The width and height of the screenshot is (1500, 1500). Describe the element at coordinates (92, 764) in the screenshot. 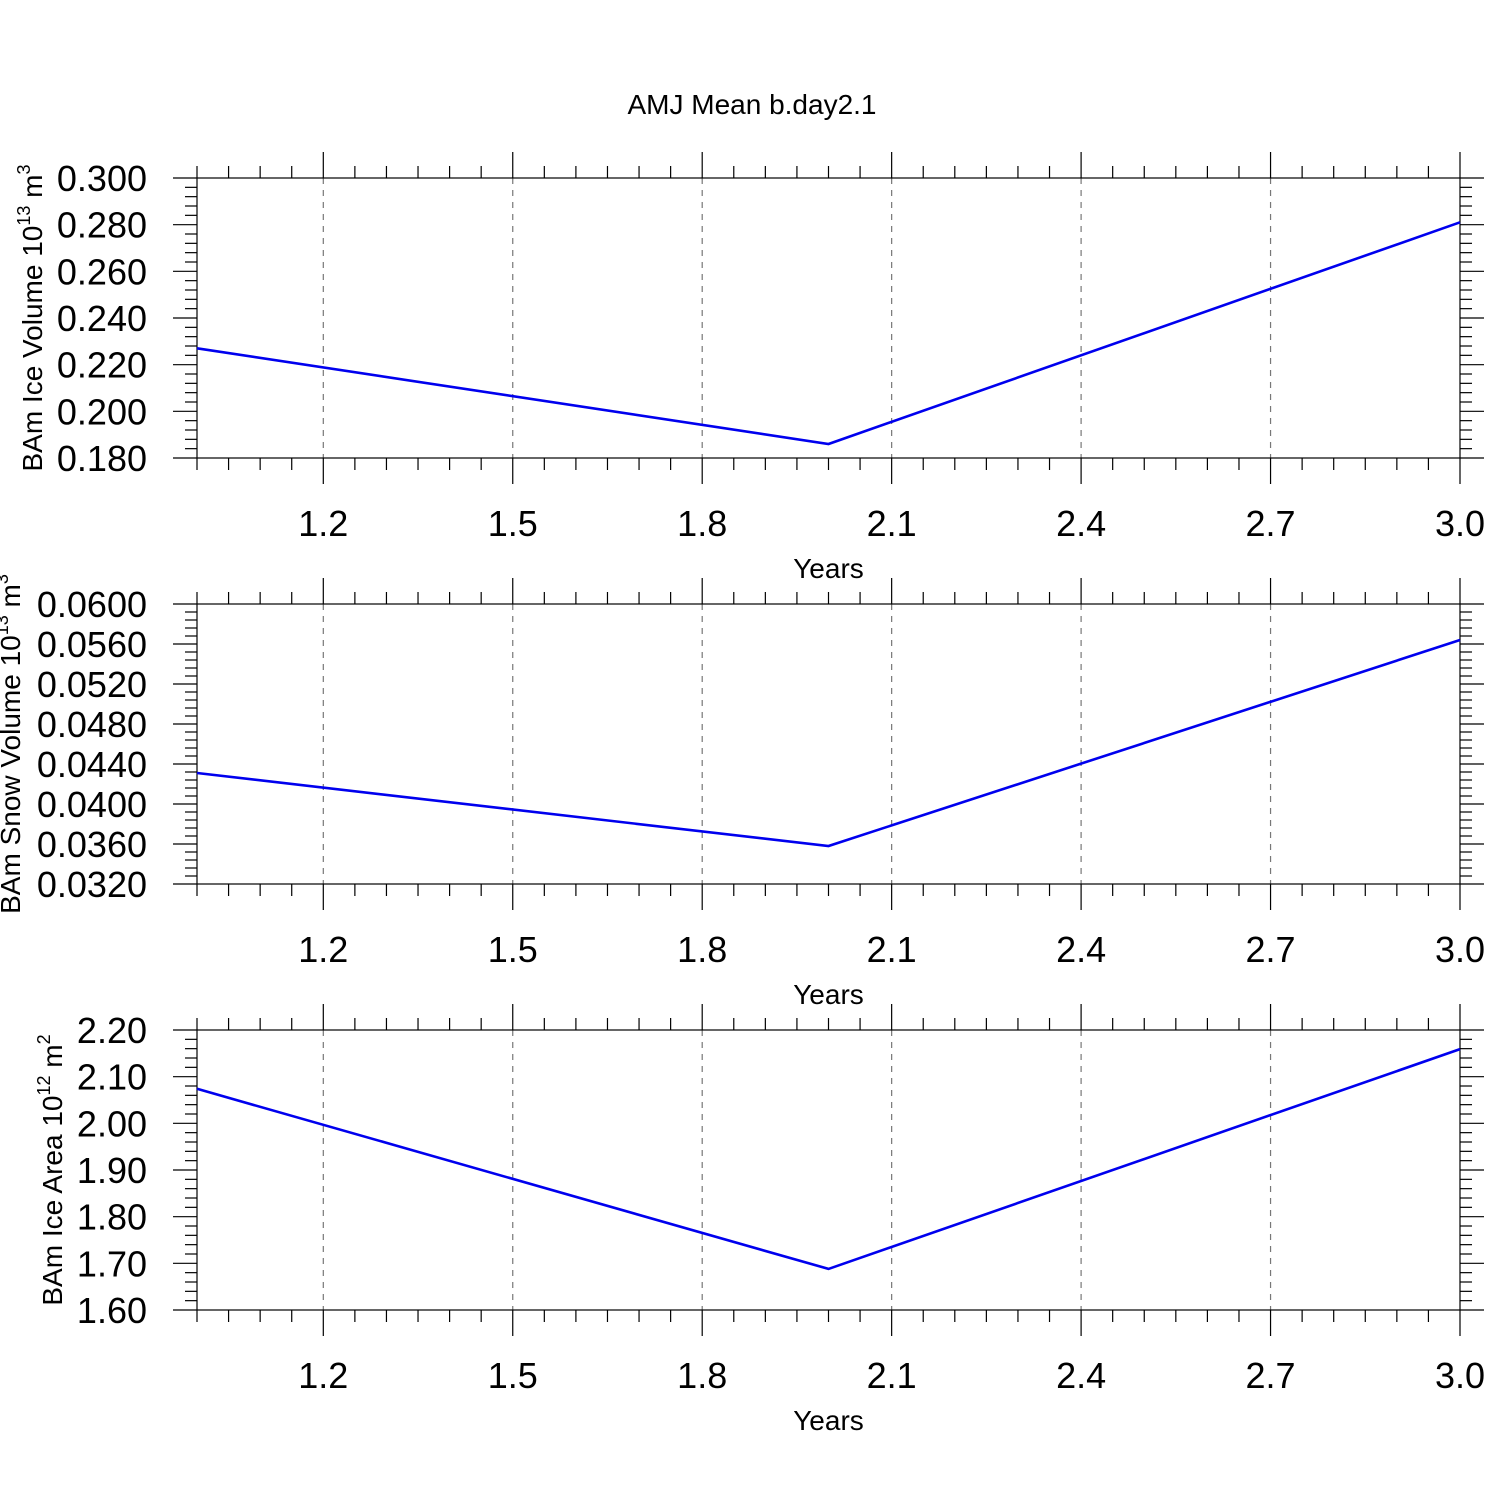

I see `y-tick-label: 0.0440` at that location.